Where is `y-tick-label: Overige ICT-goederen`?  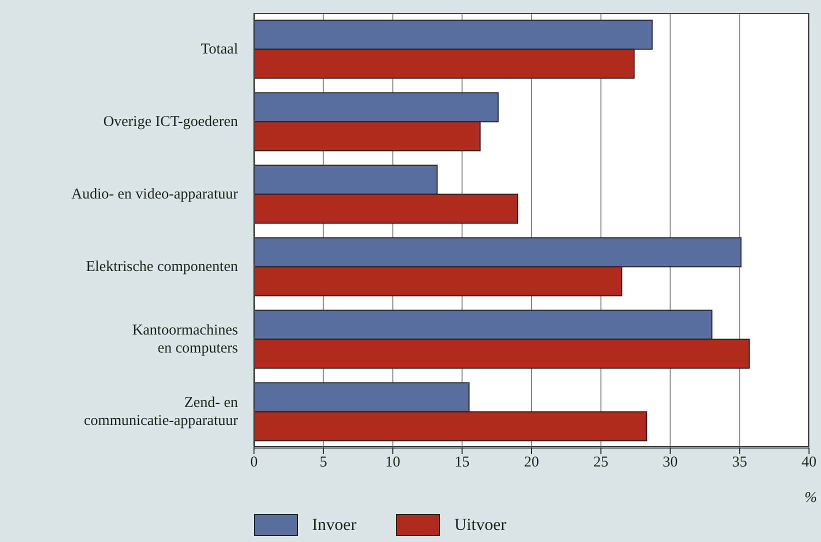 y-tick-label: Overige ICT-goederen is located at coordinates (170, 122).